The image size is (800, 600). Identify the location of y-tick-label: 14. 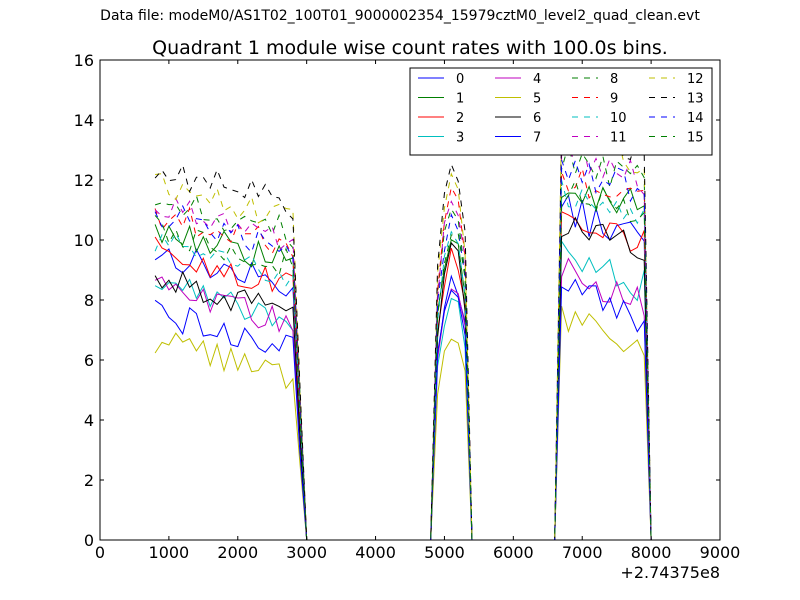
(84, 120).